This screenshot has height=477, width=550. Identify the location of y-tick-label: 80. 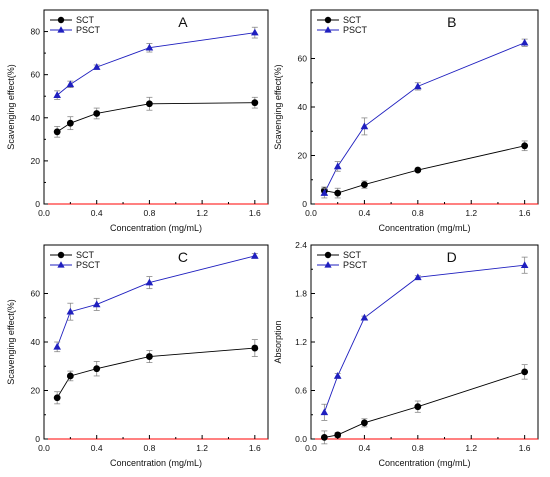
(36, 32).